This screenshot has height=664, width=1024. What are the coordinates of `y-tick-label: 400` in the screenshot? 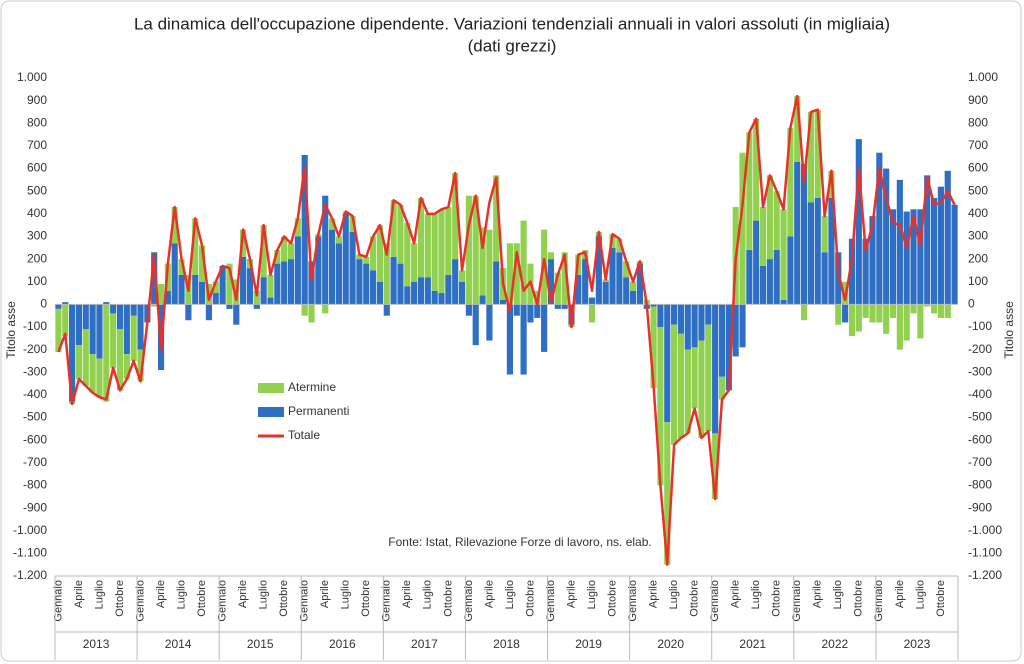 It's located at (37, 213).